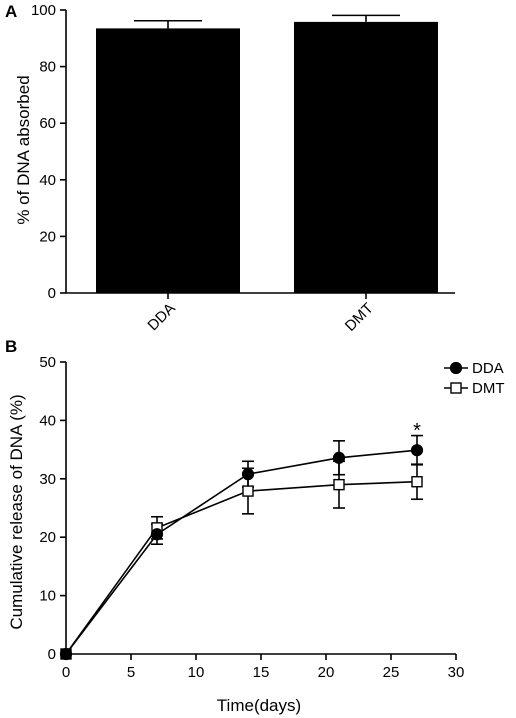  Describe the element at coordinates (47, 420) in the screenshot. I see `panel-b-y-tick-label: 40` at that location.